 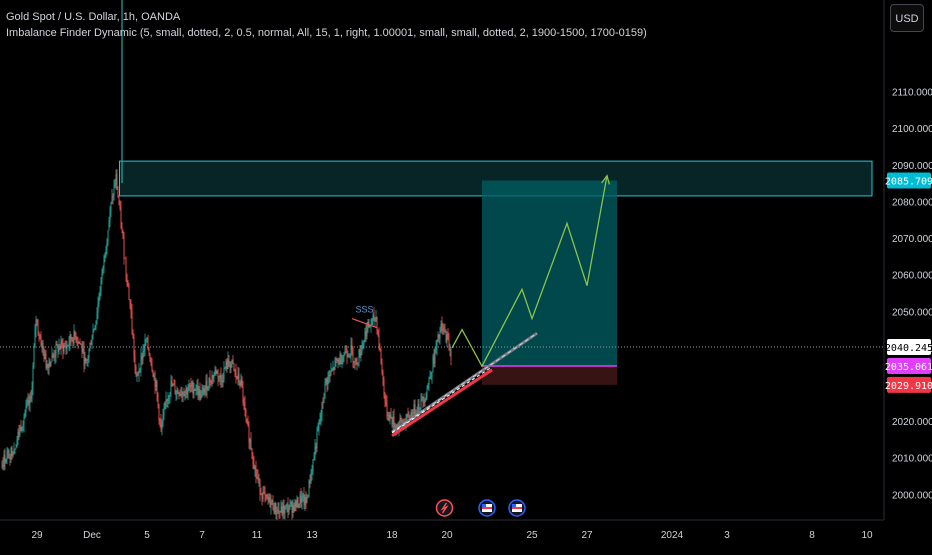 I want to click on price-label: 2040.245, so click(x=908, y=346).